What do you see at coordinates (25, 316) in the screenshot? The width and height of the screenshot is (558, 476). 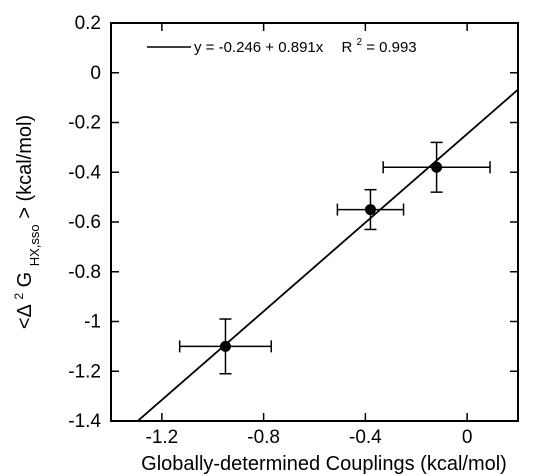 I see `y-label-open: <Δ` at bounding box center [25, 316].